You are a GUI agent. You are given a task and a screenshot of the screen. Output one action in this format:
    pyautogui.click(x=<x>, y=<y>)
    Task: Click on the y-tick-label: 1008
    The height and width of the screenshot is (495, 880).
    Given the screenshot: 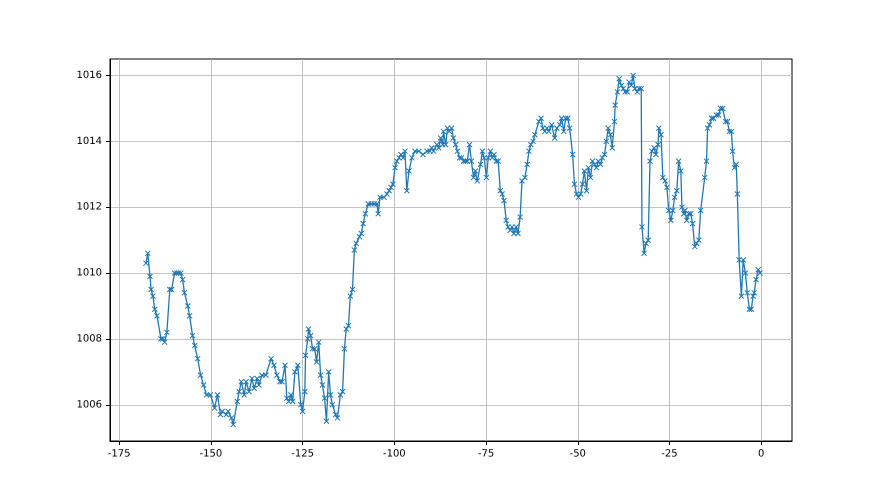 What is the action you would take?
    pyautogui.click(x=89, y=338)
    